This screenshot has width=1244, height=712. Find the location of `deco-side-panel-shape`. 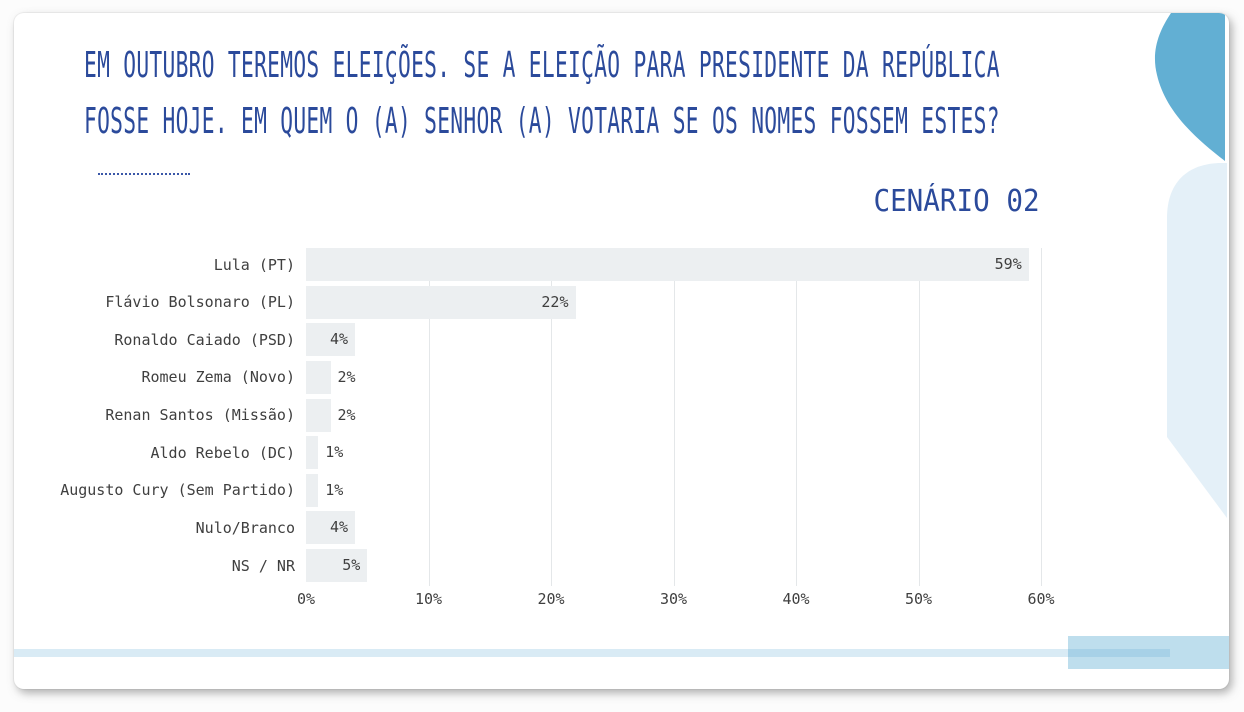

deco-side-panel-shape is located at coordinates (1197, 340).